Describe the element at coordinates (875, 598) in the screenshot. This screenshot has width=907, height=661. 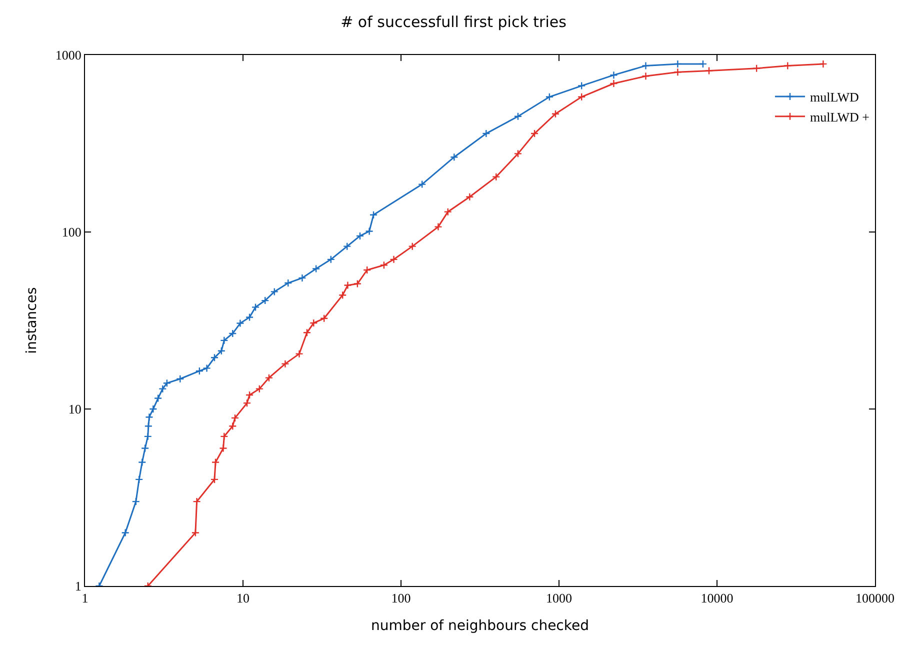
I see `x-tick-label: 100000` at that location.